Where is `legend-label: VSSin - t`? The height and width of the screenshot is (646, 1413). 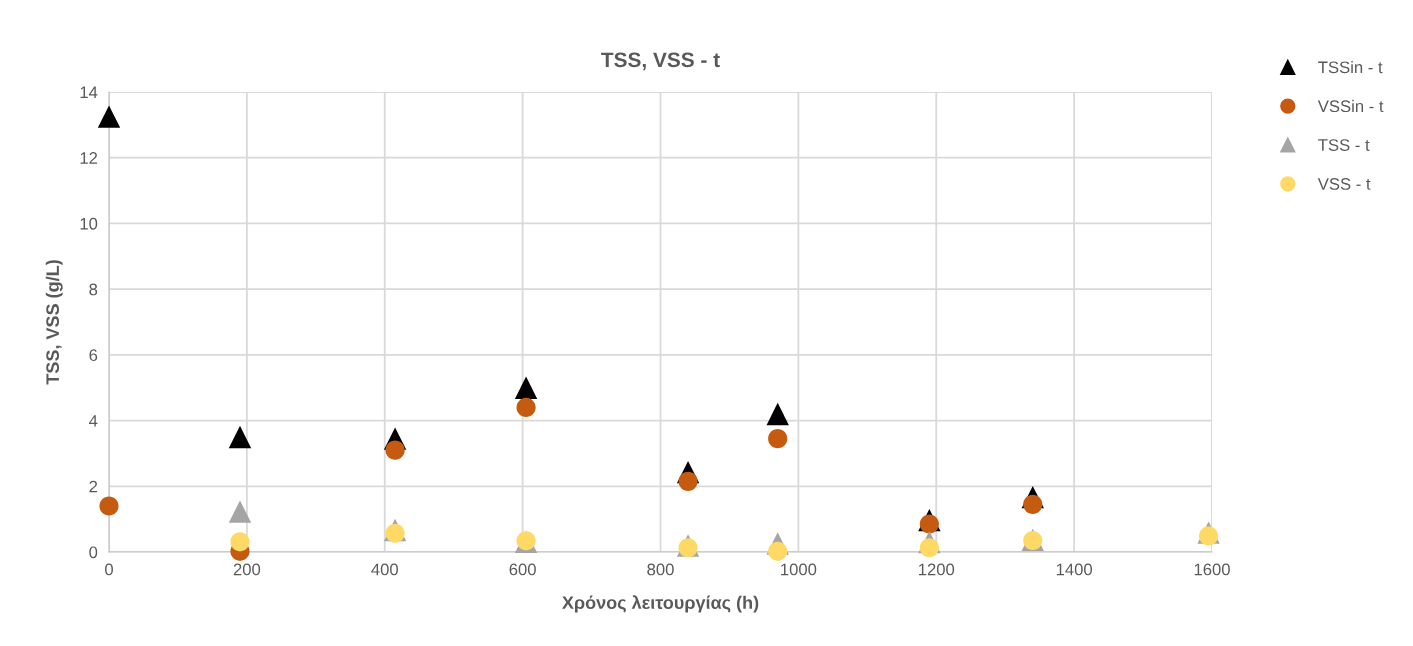
legend-label: VSSin - t is located at coordinates (1350, 106).